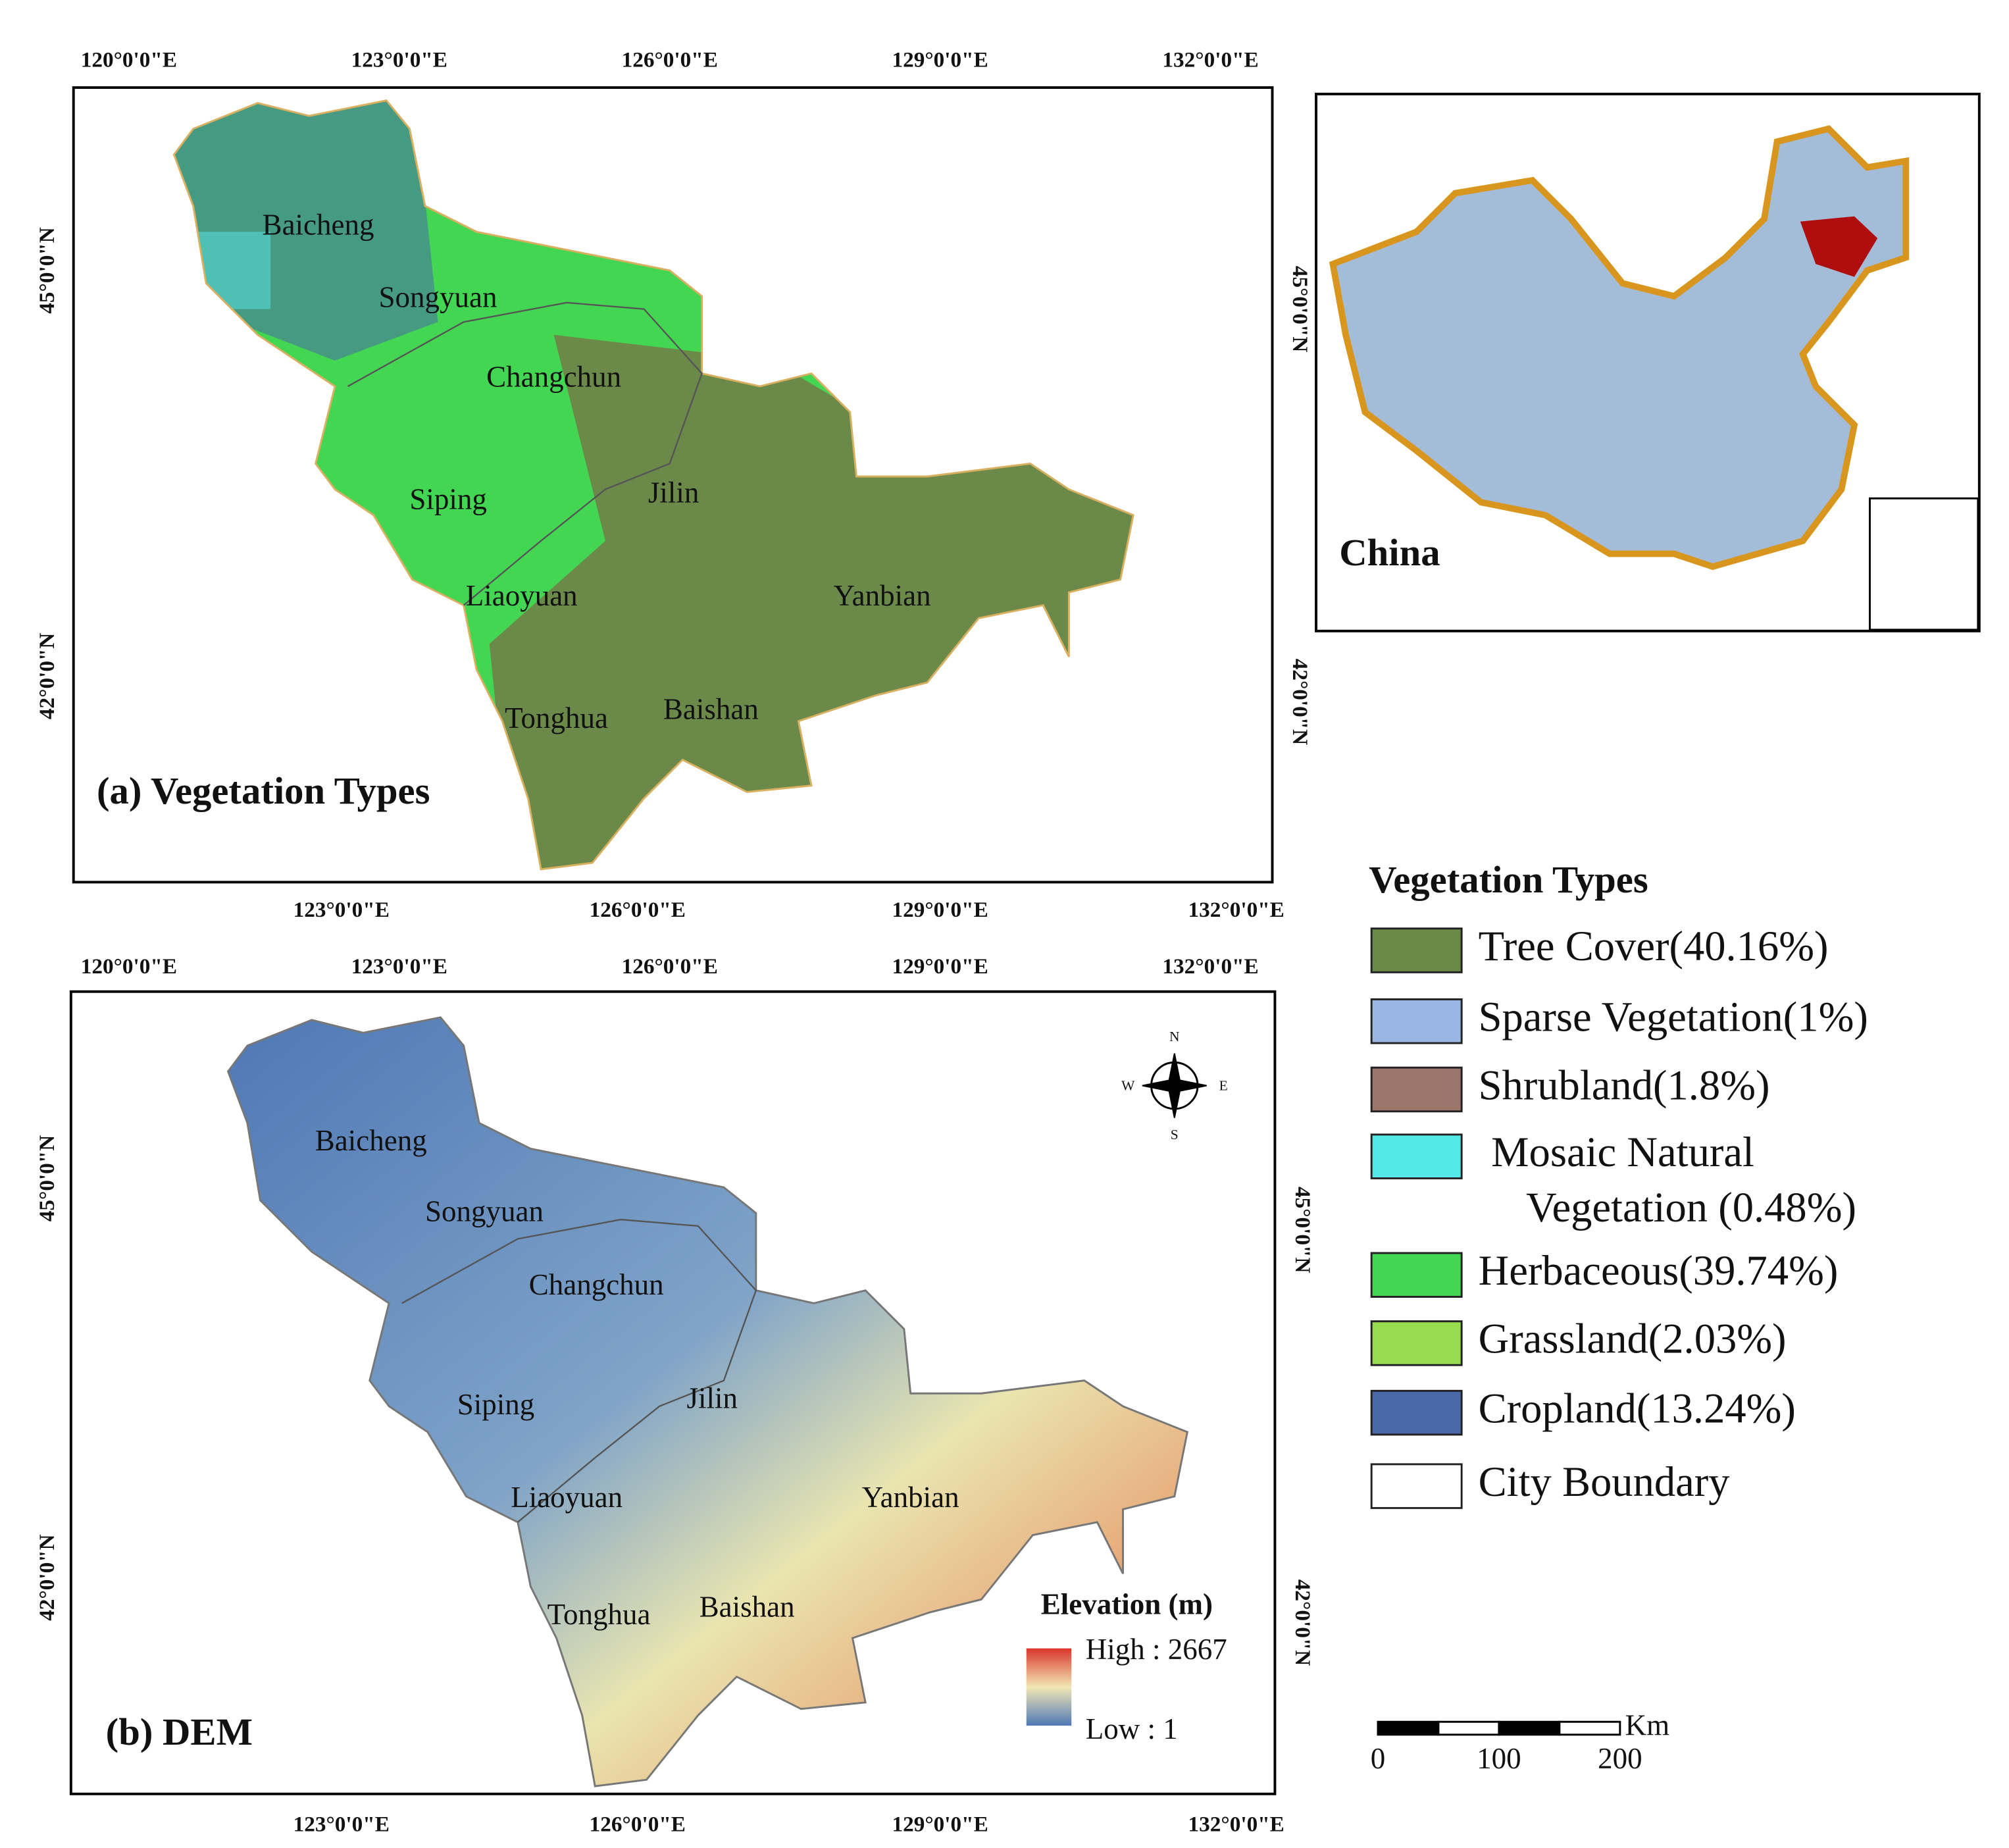  Describe the element at coordinates (1673, 1016) in the screenshot. I see `legend-label: Sparse Vegetation(1%)` at that location.